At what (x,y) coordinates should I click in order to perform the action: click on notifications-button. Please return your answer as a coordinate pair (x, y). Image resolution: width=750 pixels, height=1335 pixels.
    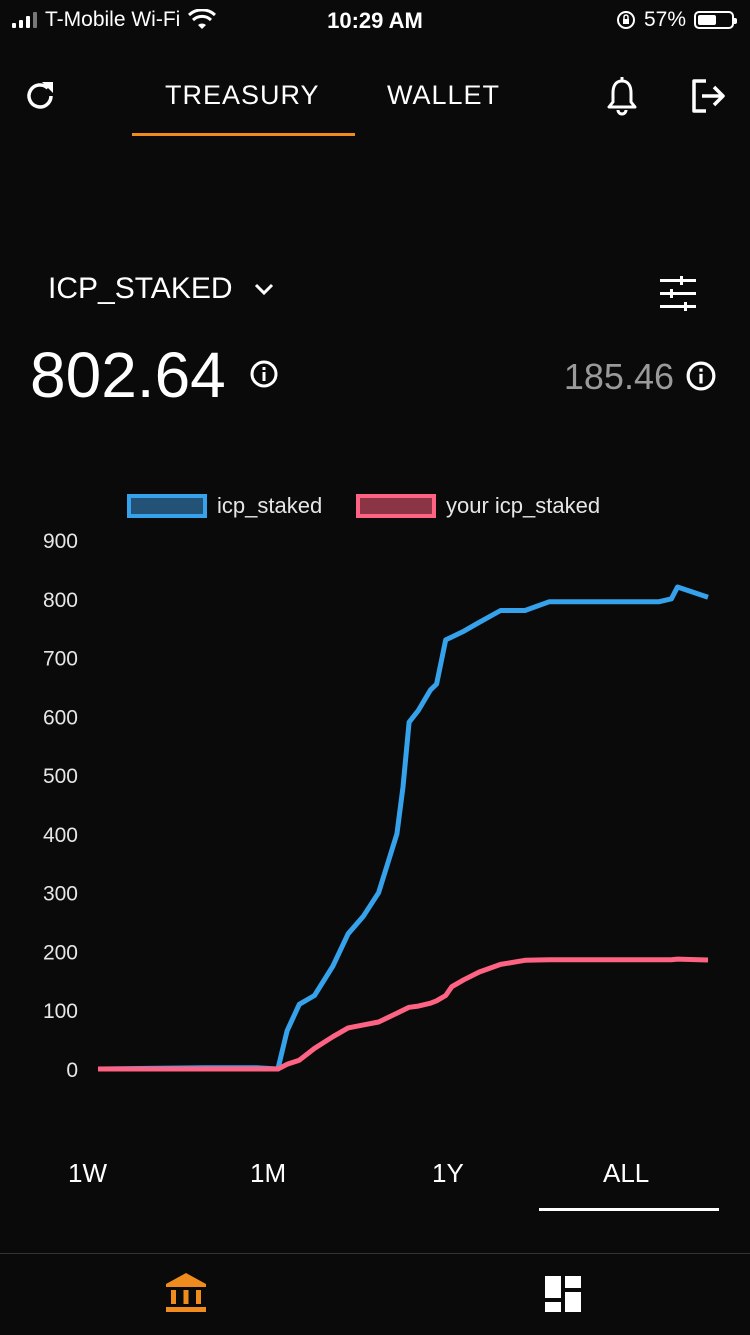
    Looking at the image, I should click on (622, 96).